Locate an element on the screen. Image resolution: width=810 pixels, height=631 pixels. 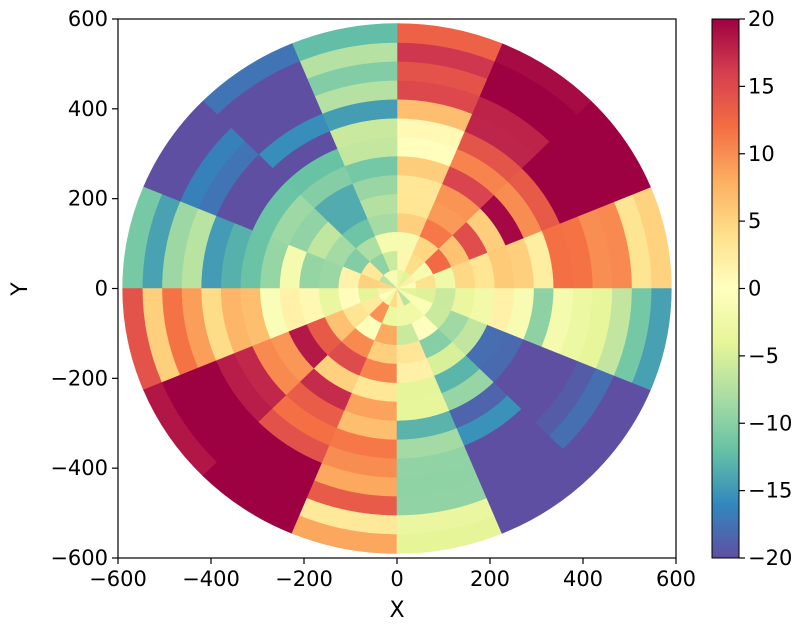
colorbar-tick-label: 20 is located at coordinates (761, 19).